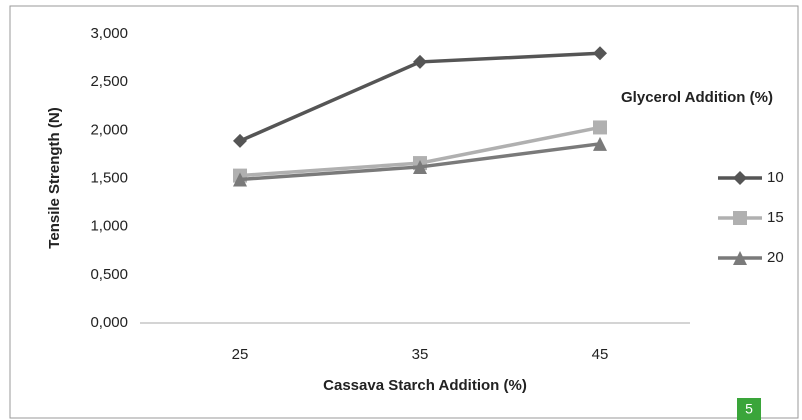 The width and height of the screenshot is (802, 420). I want to click on y-tick-label: 1,000, so click(109, 226).